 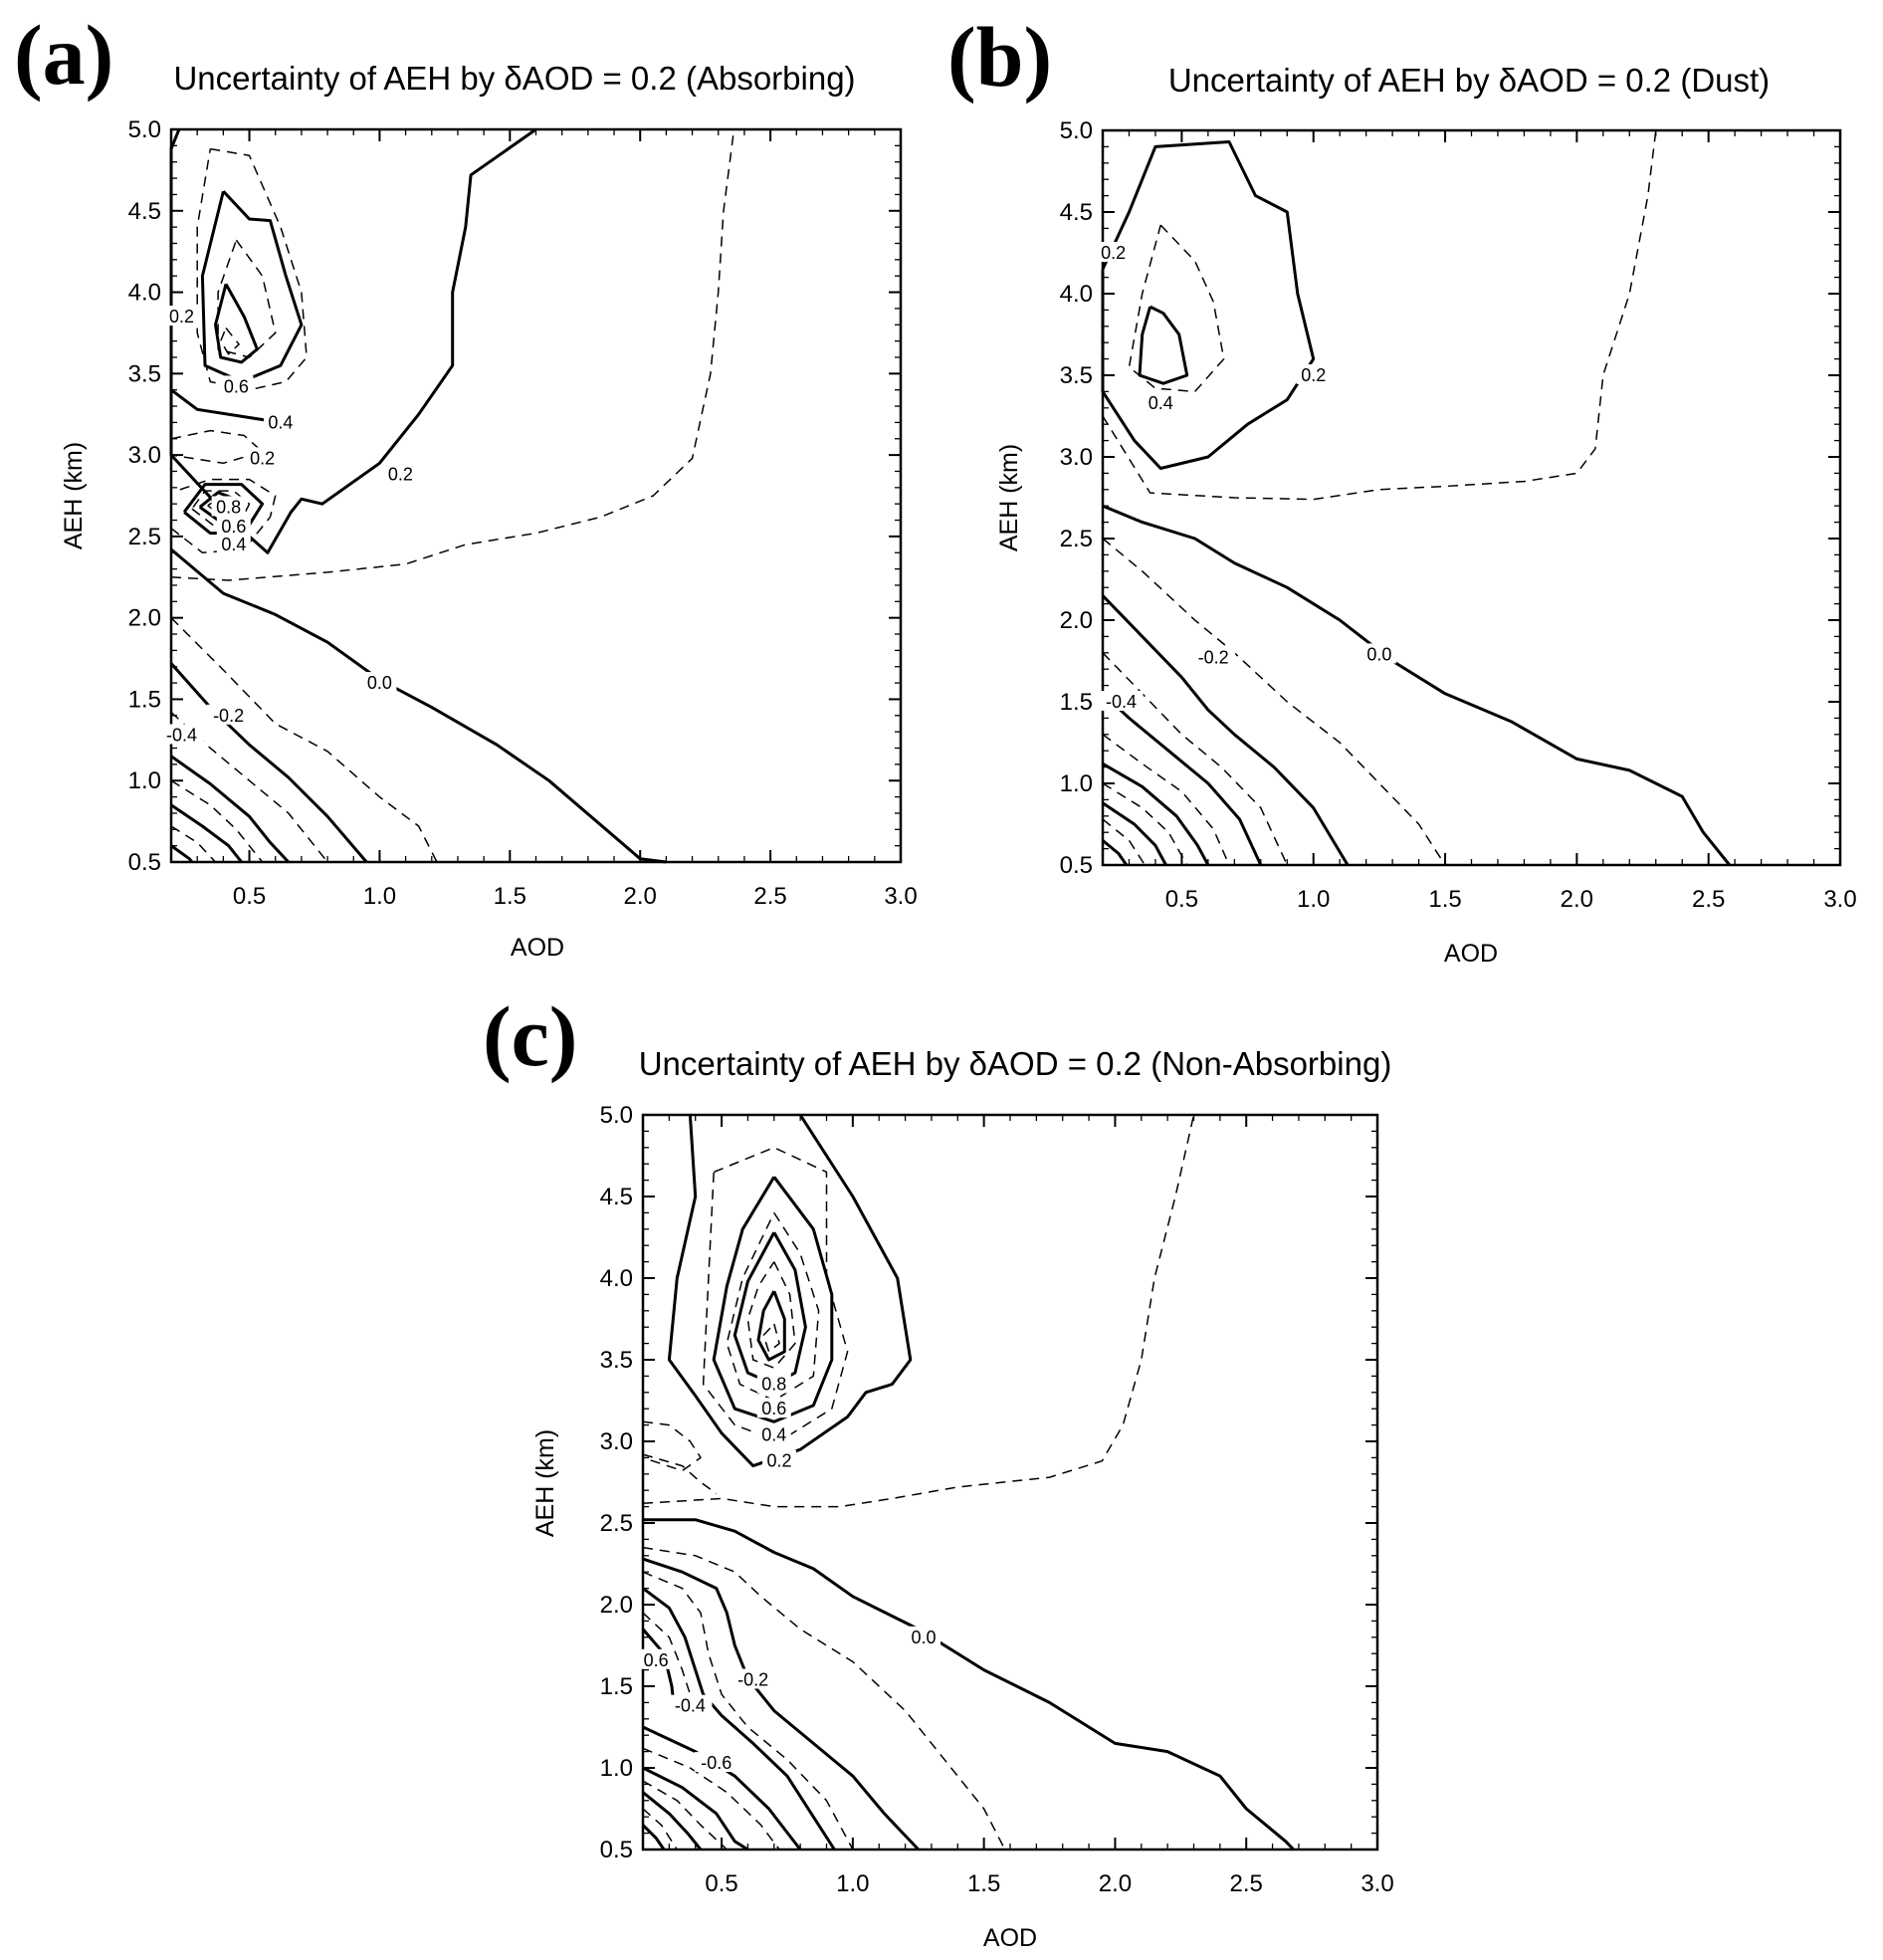 What do you see at coordinates (1181, 900) in the screenshot?
I see `x-tick-label: 0.5` at bounding box center [1181, 900].